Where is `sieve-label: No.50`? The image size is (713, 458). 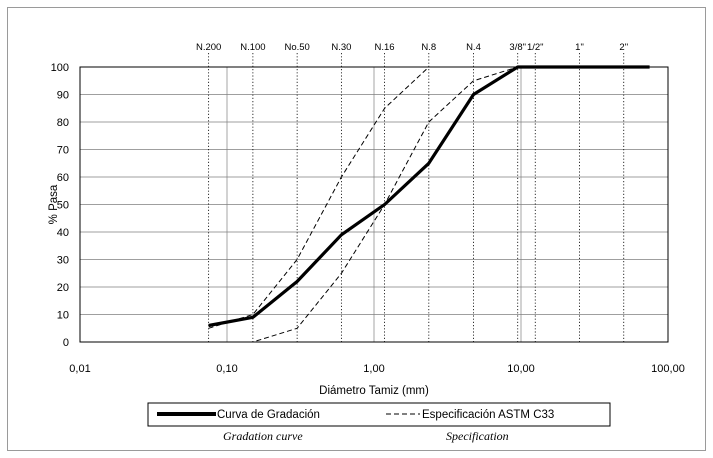
sieve-label: No.50 is located at coordinates (296, 47).